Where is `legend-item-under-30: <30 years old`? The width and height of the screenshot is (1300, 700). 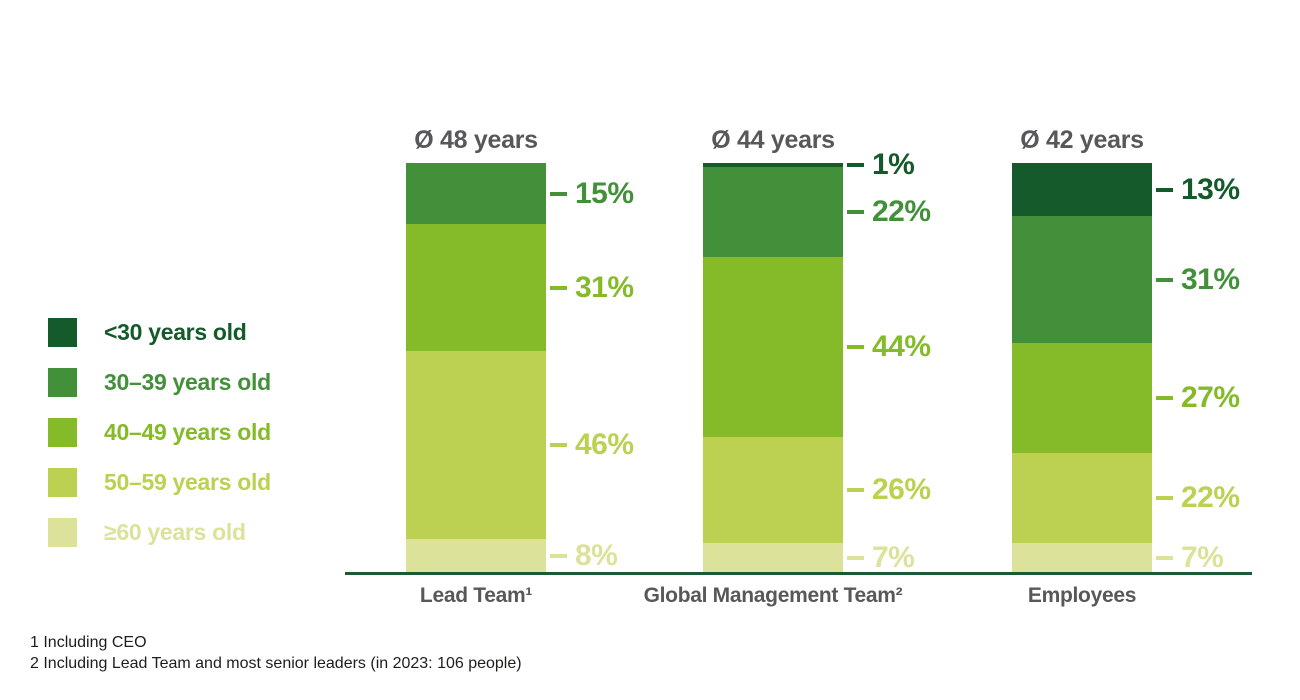
legend-item-under-30: <30 years old is located at coordinates (159, 332).